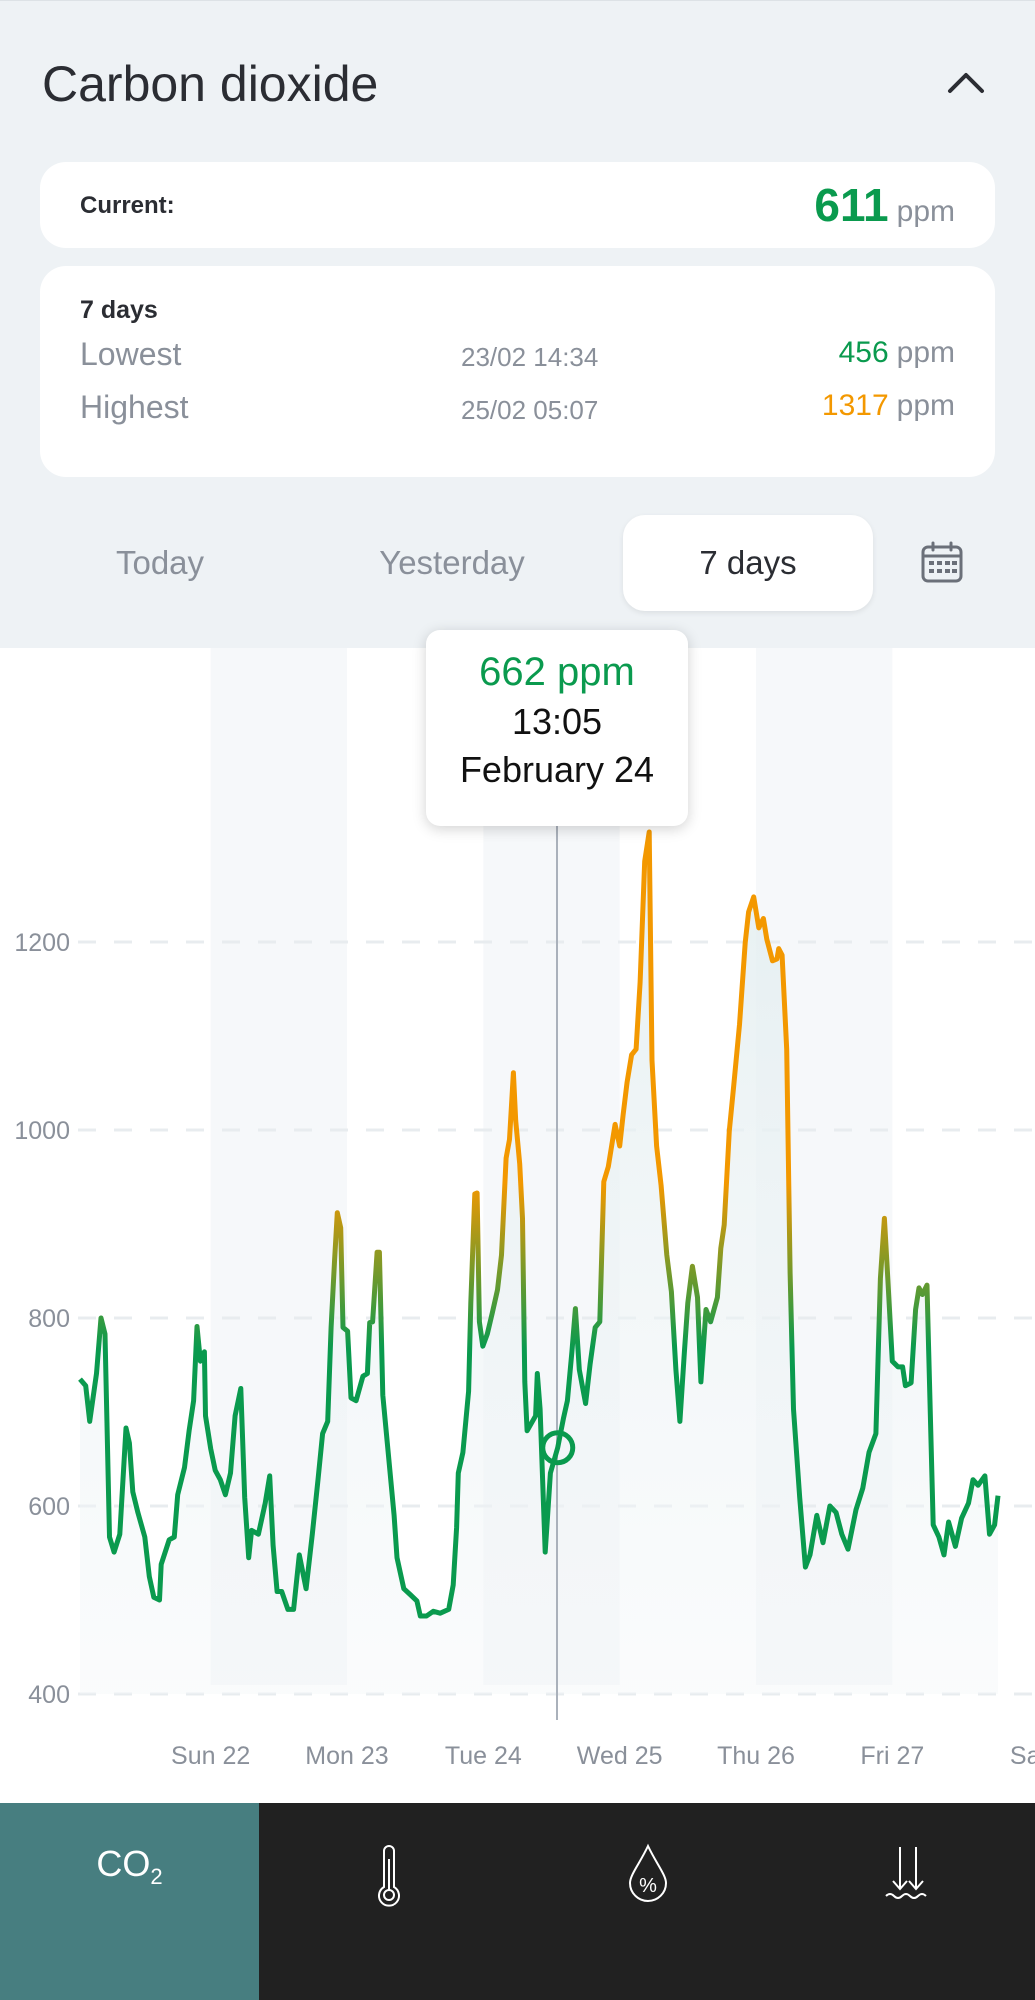 The height and width of the screenshot is (2000, 1035). I want to click on nav-co2: CO2, so click(129, 1901).